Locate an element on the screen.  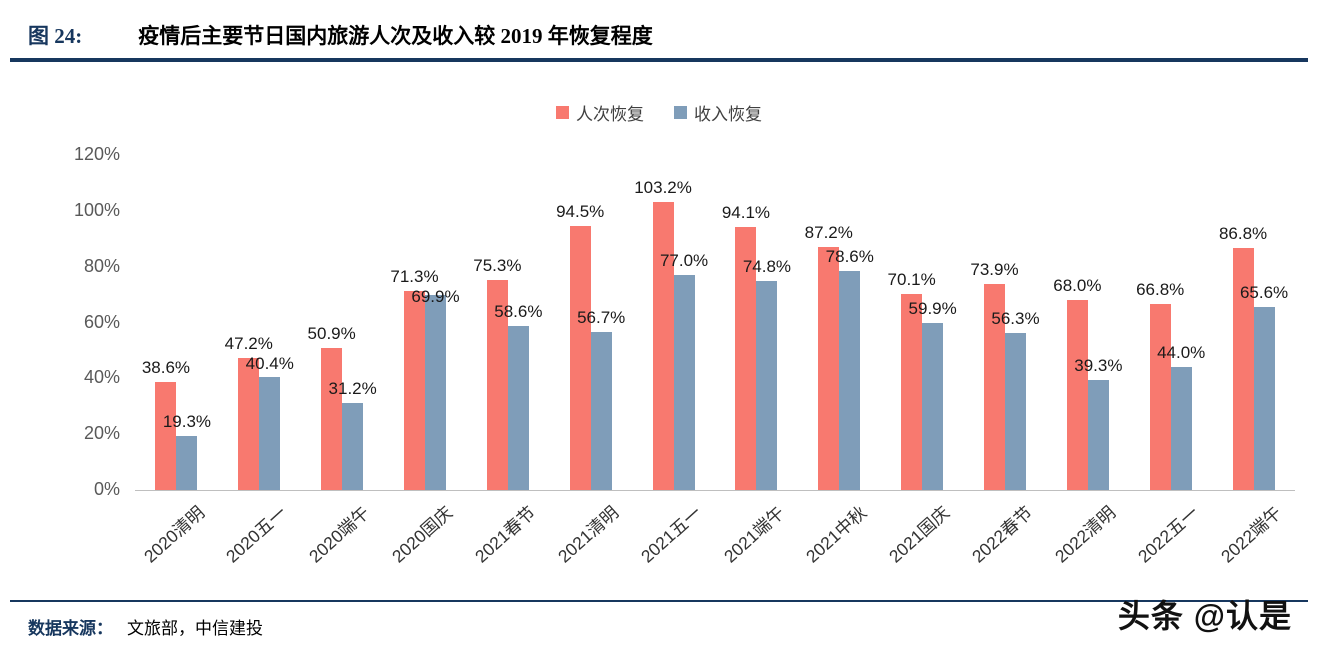
bar-value-label: 56.7% is located at coordinates (601, 317).